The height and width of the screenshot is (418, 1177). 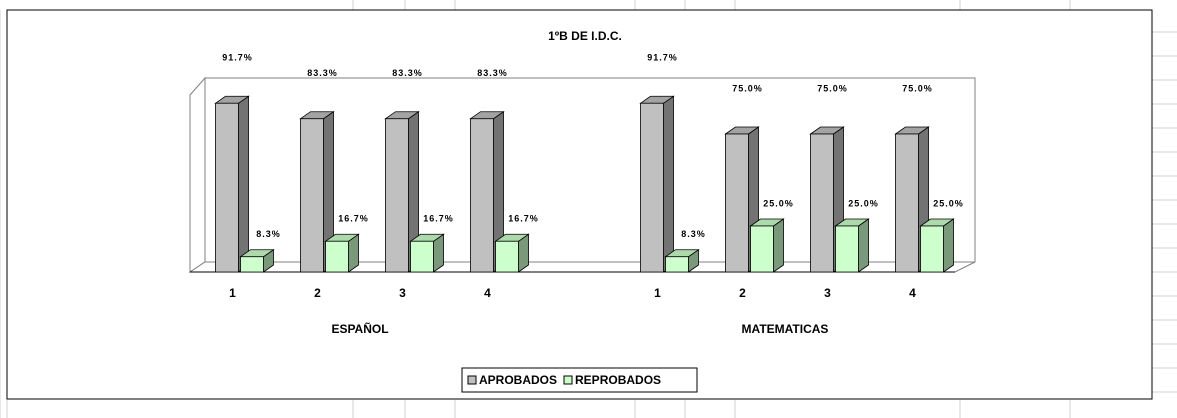 What do you see at coordinates (785, 329) in the screenshot?
I see `group-label: MATEMATICAS` at bounding box center [785, 329].